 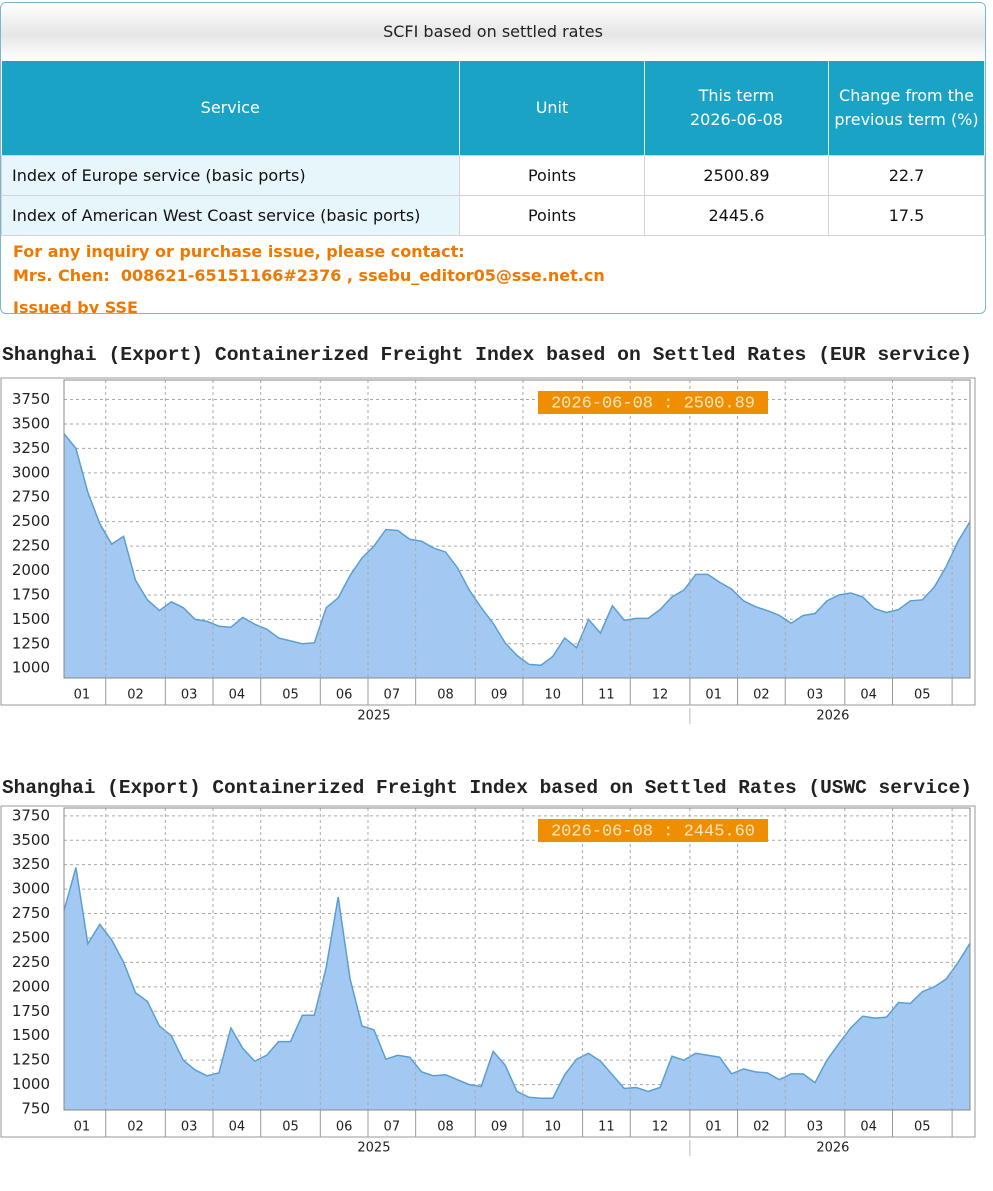 What do you see at coordinates (75, 306) in the screenshot?
I see `contact-line: Issued by SSE` at bounding box center [75, 306].